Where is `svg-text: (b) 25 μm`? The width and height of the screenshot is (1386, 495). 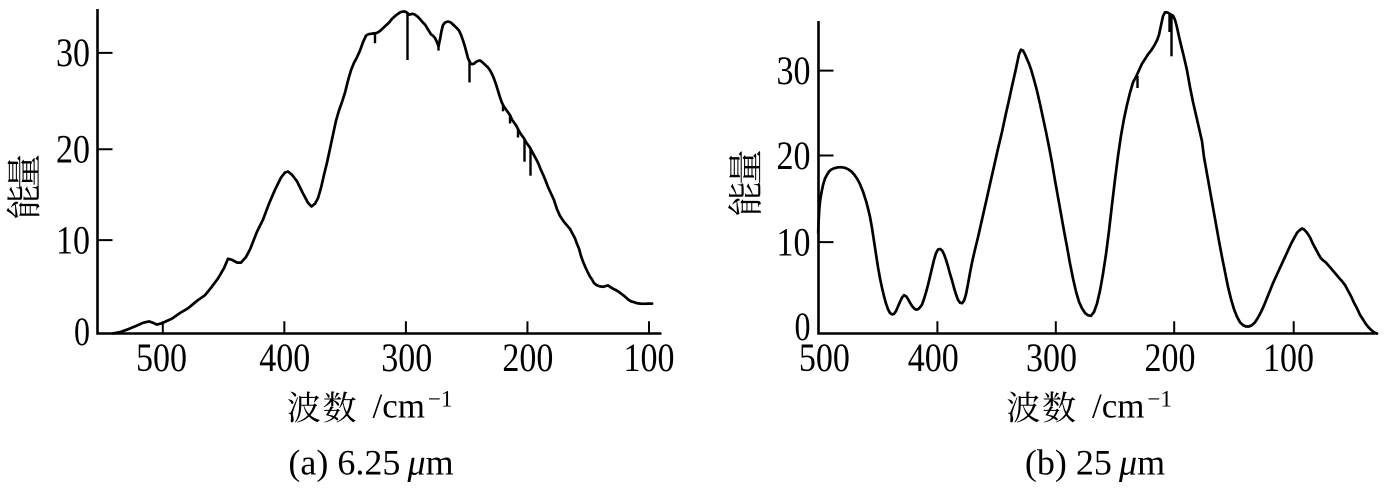 svg-text: (b) 25 μm is located at coordinates (1095, 463).